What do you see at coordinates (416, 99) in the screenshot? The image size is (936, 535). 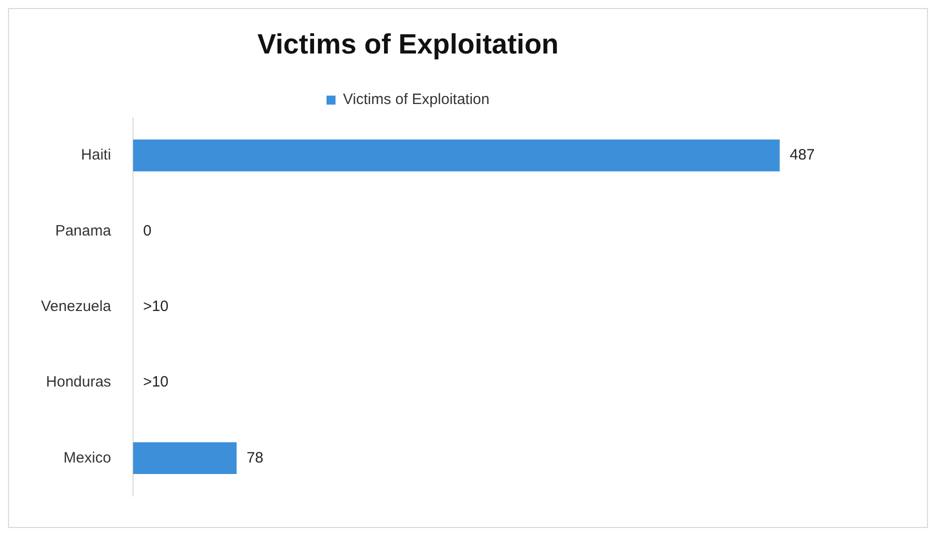 I see `legend-label: Victims of Exploitation` at bounding box center [416, 99].